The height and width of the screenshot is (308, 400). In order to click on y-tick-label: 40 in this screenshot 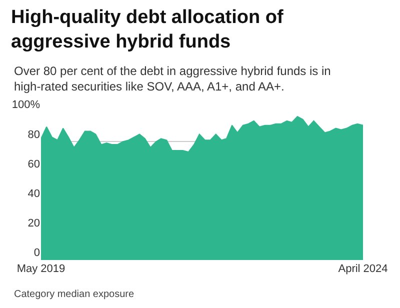, I will do `click(34, 194)`.